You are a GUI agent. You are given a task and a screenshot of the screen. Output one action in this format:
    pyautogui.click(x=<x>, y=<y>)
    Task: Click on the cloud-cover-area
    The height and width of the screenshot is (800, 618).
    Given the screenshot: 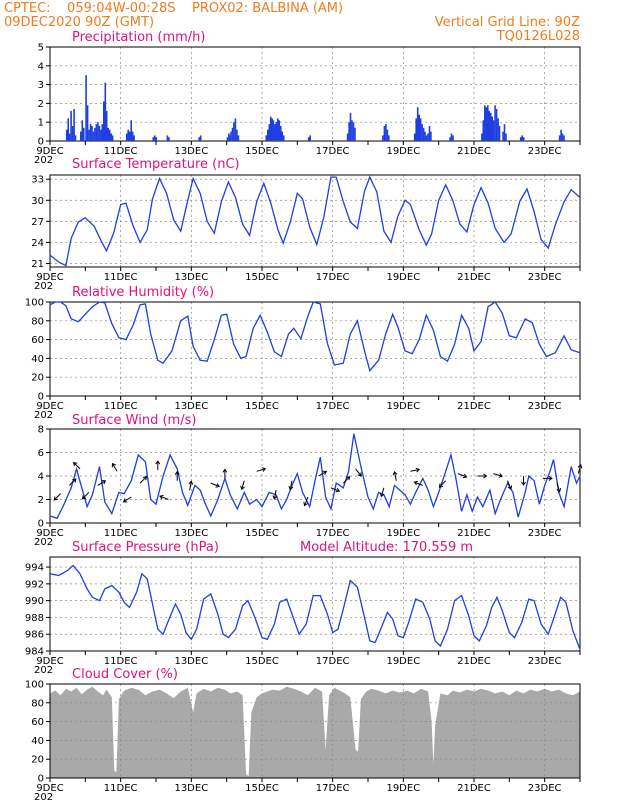 What is the action you would take?
    pyautogui.click(x=315, y=732)
    